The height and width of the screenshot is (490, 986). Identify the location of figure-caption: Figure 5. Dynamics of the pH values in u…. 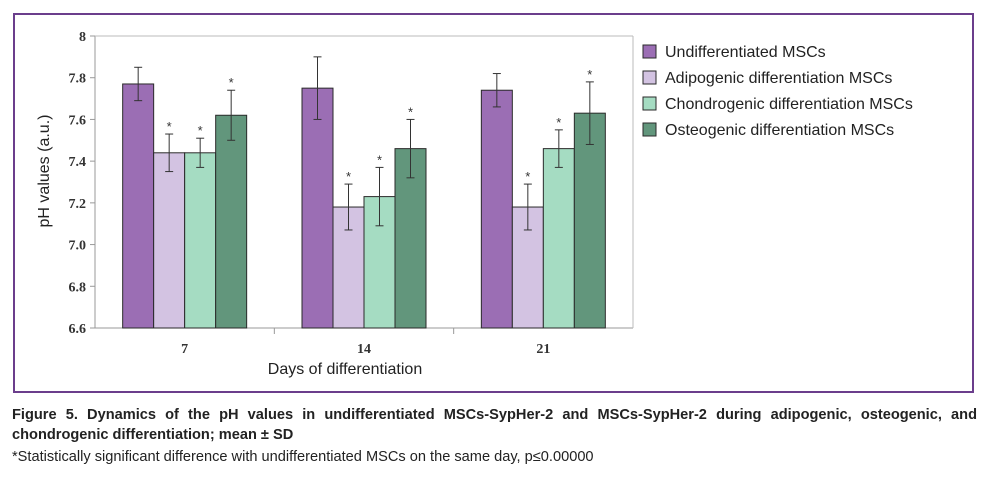
(494, 436).